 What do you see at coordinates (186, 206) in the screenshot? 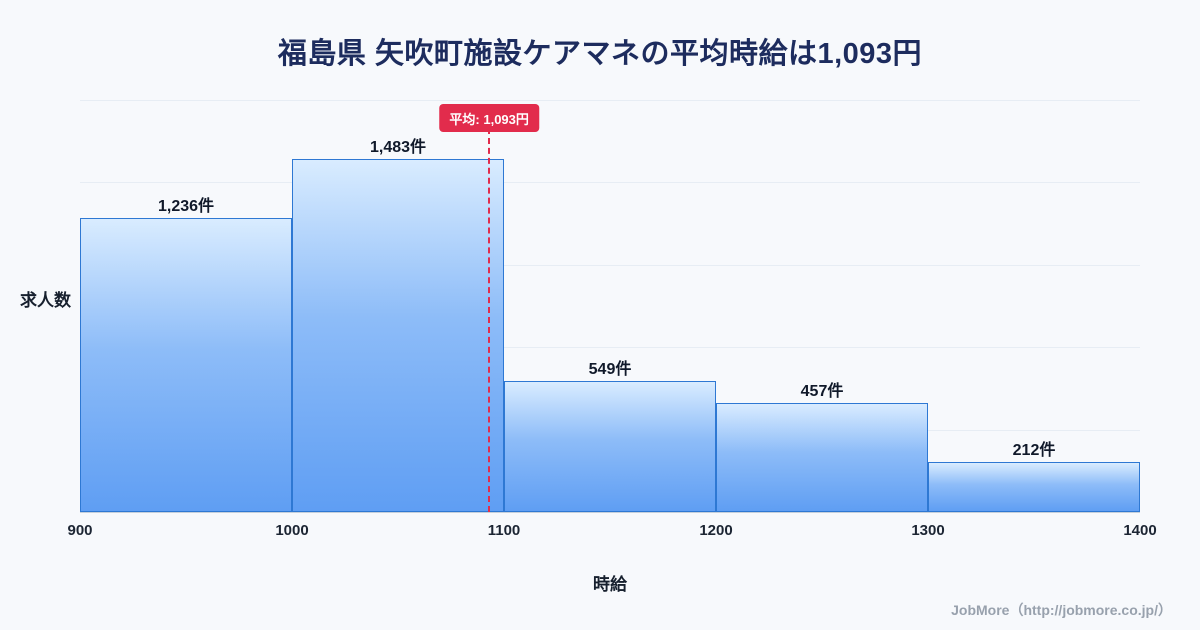
I see `bar-value-label: 1,236件` at bounding box center [186, 206].